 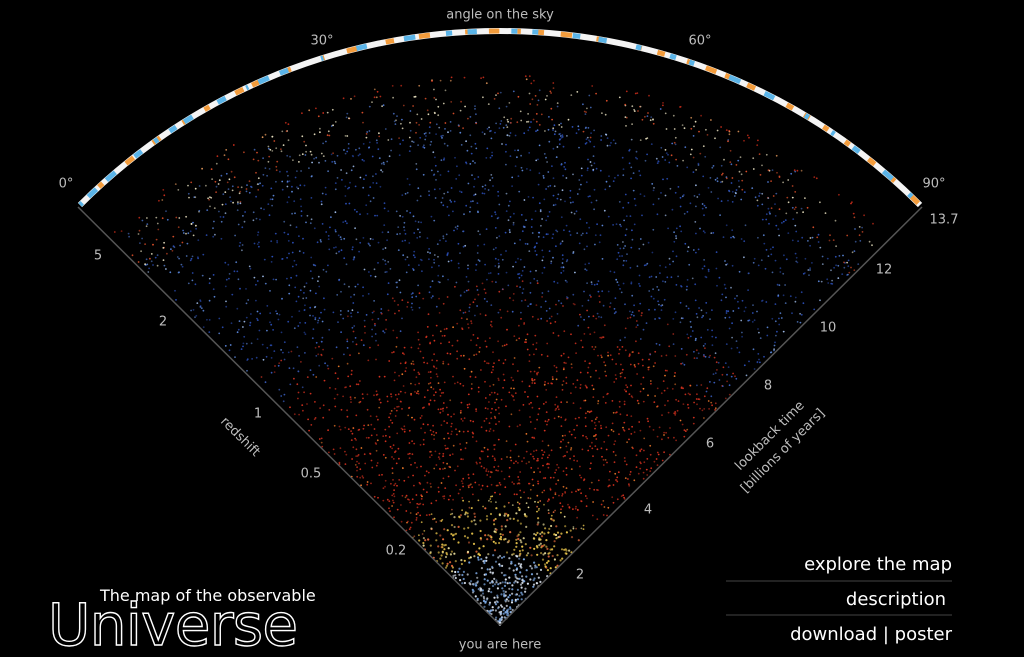 What do you see at coordinates (871, 634) in the screenshot?
I see `menu-download: download | poster` at bounding box center [871, 634].